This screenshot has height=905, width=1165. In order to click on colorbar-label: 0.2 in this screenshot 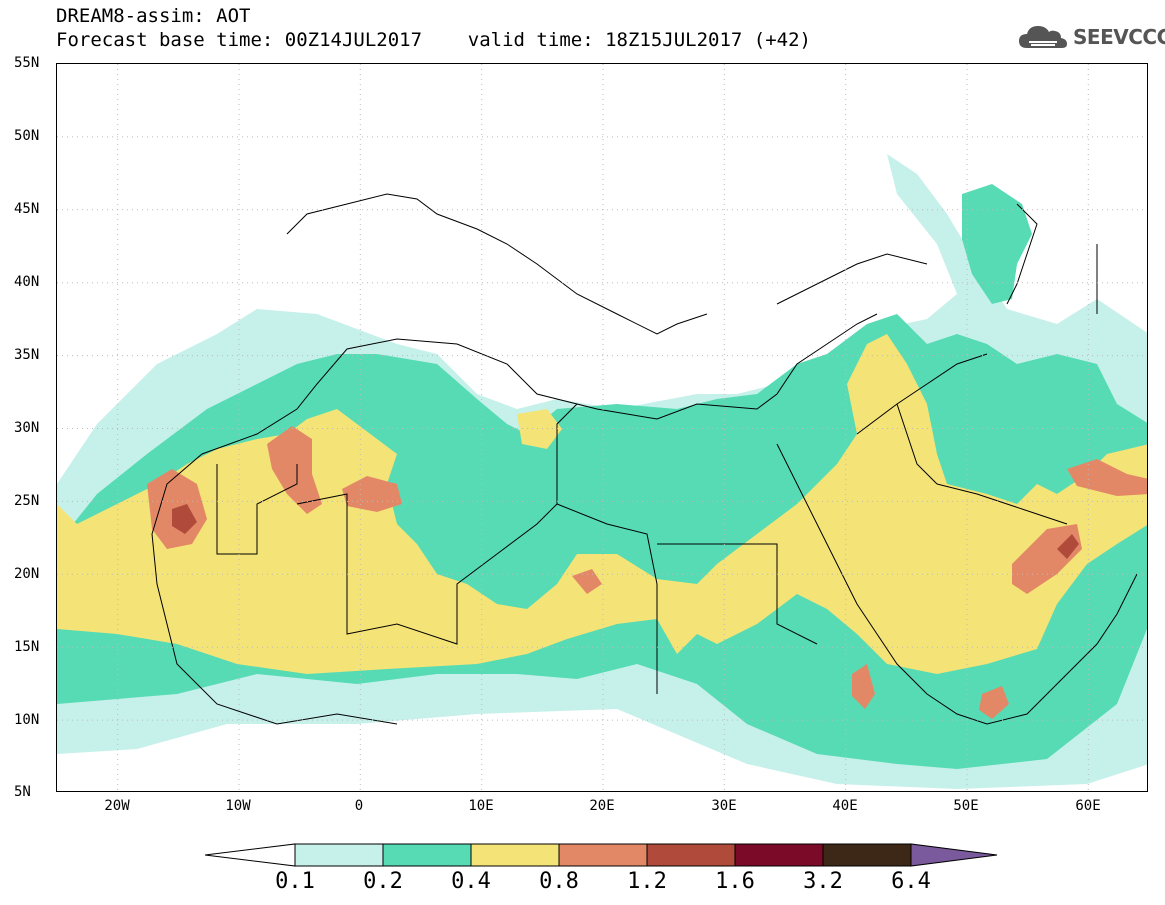, I will do `click(383, 881)`.